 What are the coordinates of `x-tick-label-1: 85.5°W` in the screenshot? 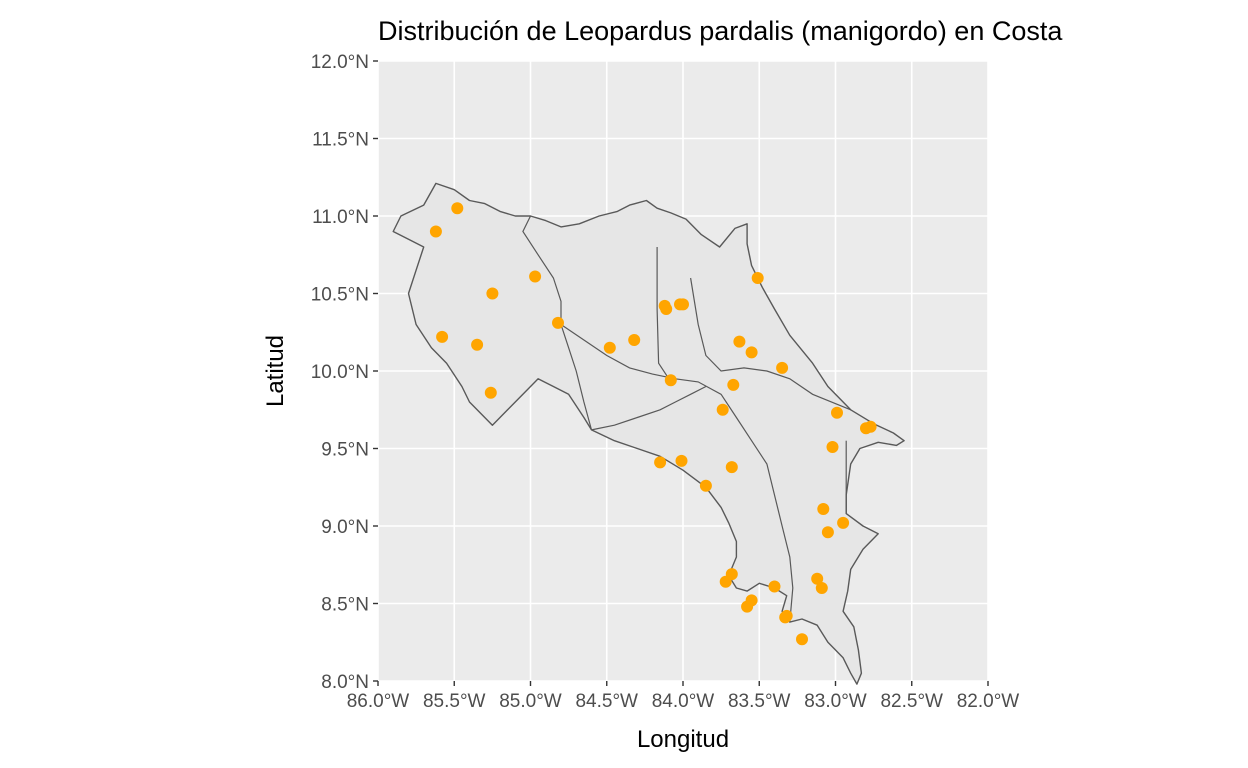 It's located at (454, 701).